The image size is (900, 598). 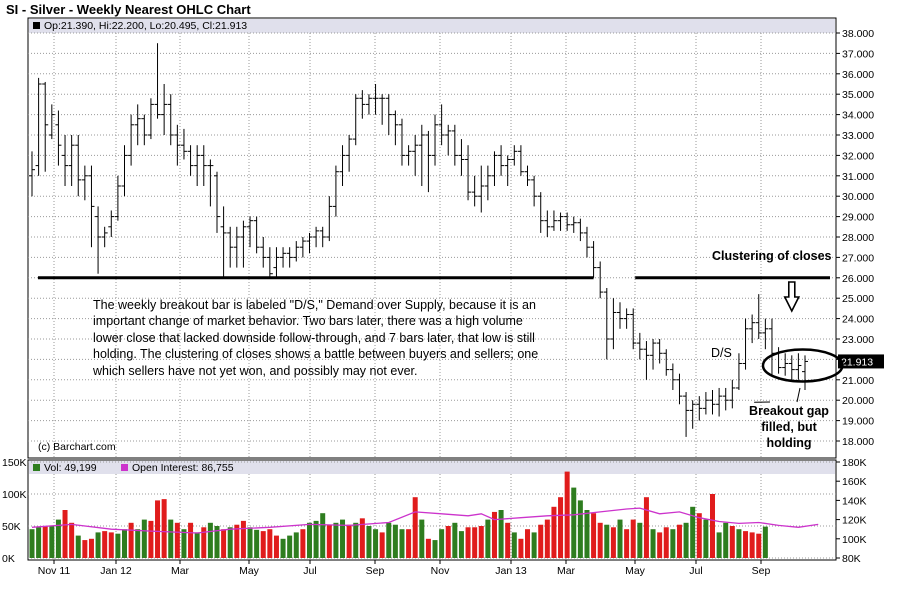 What do you see at coordinates (851, 559) in the screenshot?
I see `oi-tick-label: 80K` at bounding box center [851, 559].